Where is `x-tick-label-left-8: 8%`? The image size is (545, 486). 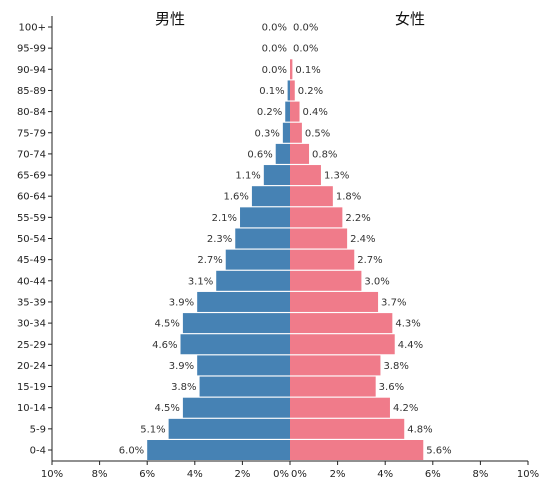 x-tick-label-left-8: 8% is located at coordinates (100, 474).